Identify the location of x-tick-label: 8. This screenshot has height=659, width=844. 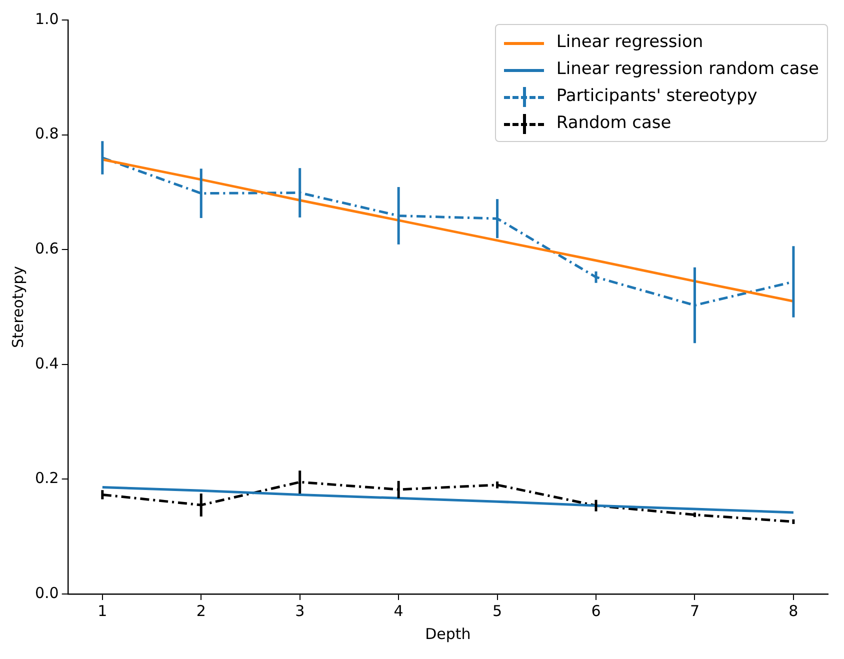
(793, 611).